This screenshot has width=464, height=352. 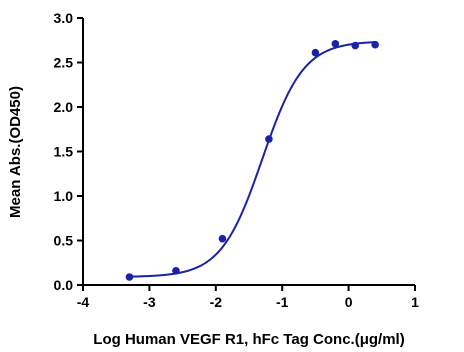 What do you see at coordinates (415, 302) in the screenshot?
I see `x-tick-label: 1` at bounding box center [415, 302].